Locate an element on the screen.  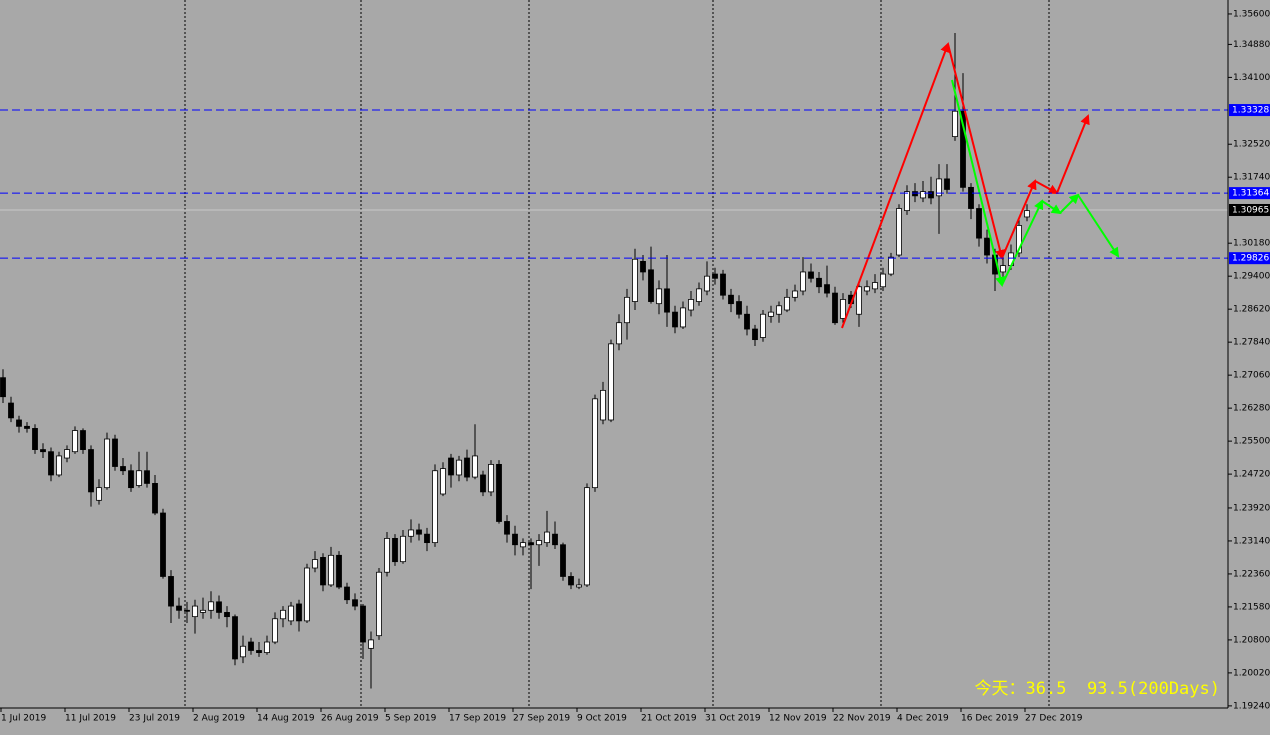
level-box is located at coordinates (1249, 193).